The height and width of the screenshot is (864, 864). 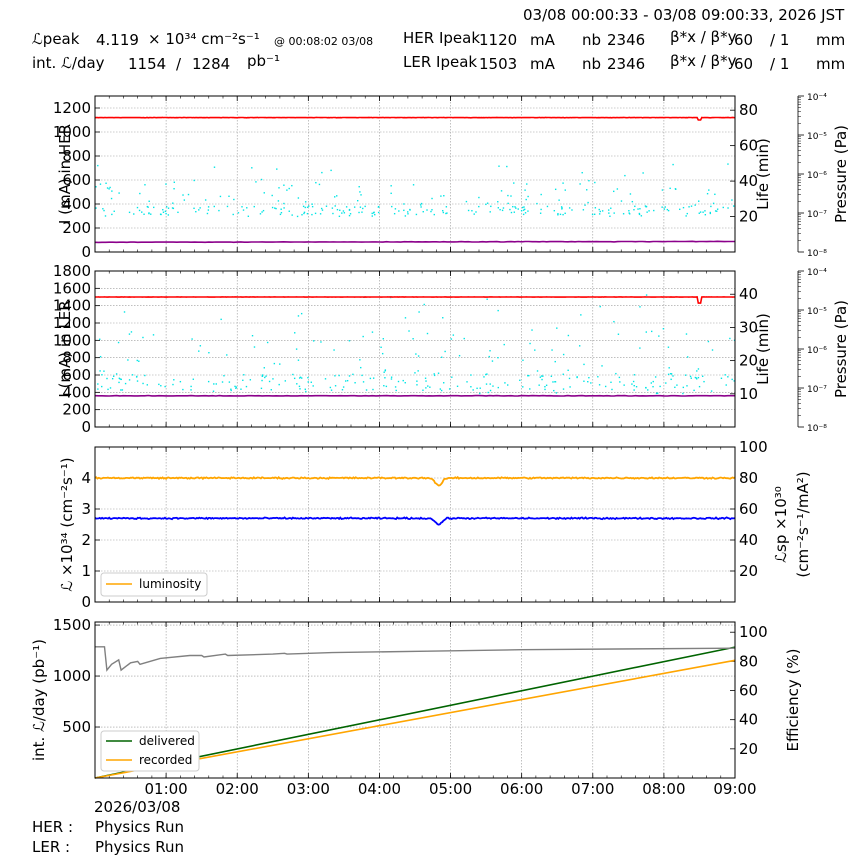 I want to click on pressure-tick-label: 10⁻⁷, so click(x=817, y=390).